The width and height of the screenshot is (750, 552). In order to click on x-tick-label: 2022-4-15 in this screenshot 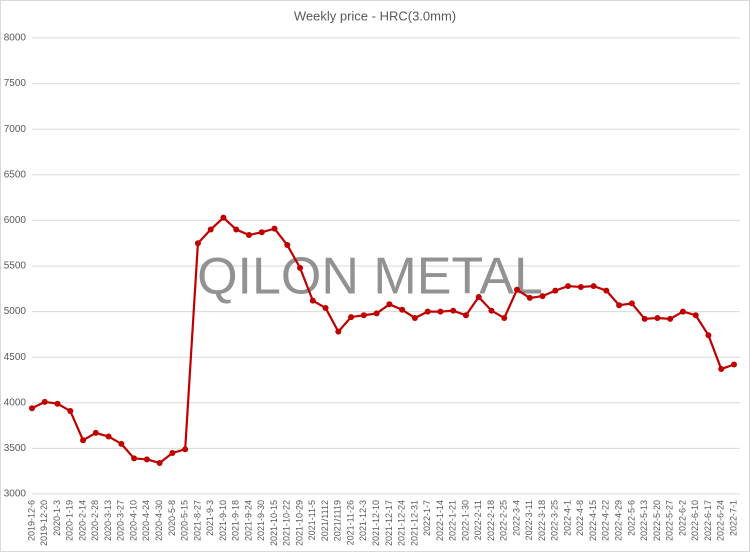, I will do `click(593, 520)`.